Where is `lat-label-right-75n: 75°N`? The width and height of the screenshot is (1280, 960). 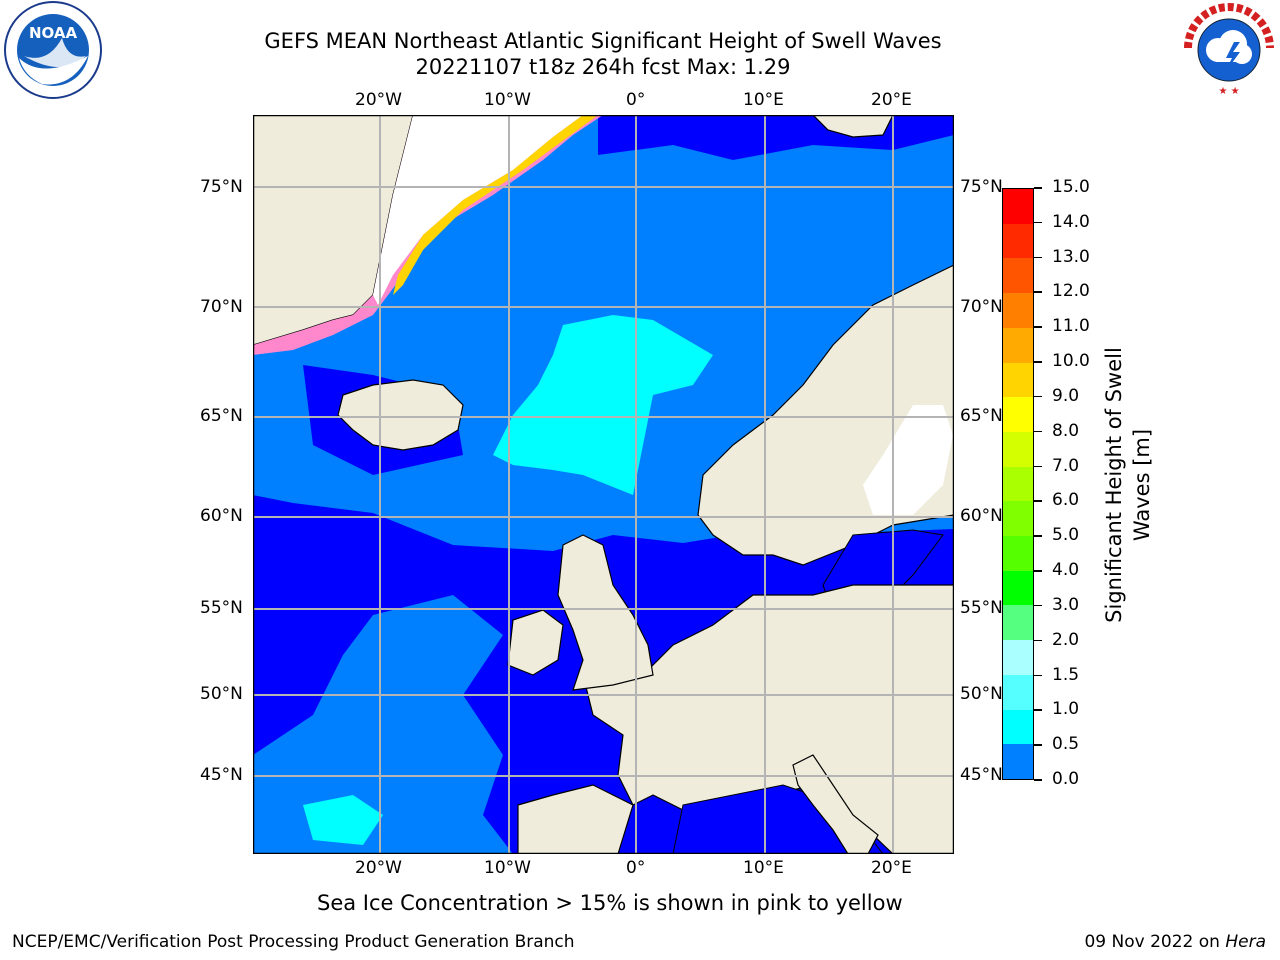
lat-label-right-75n: 75°N is located at coordinates (981, 187).